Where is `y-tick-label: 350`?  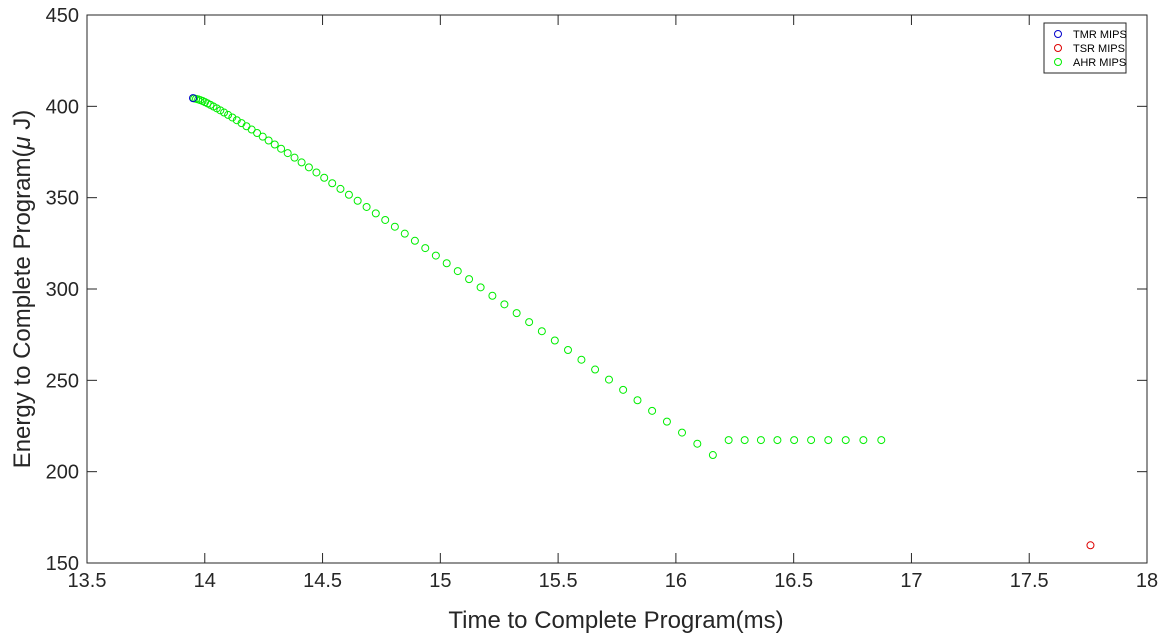
y-tick-label: 350 is located at coordinates (62, 199).